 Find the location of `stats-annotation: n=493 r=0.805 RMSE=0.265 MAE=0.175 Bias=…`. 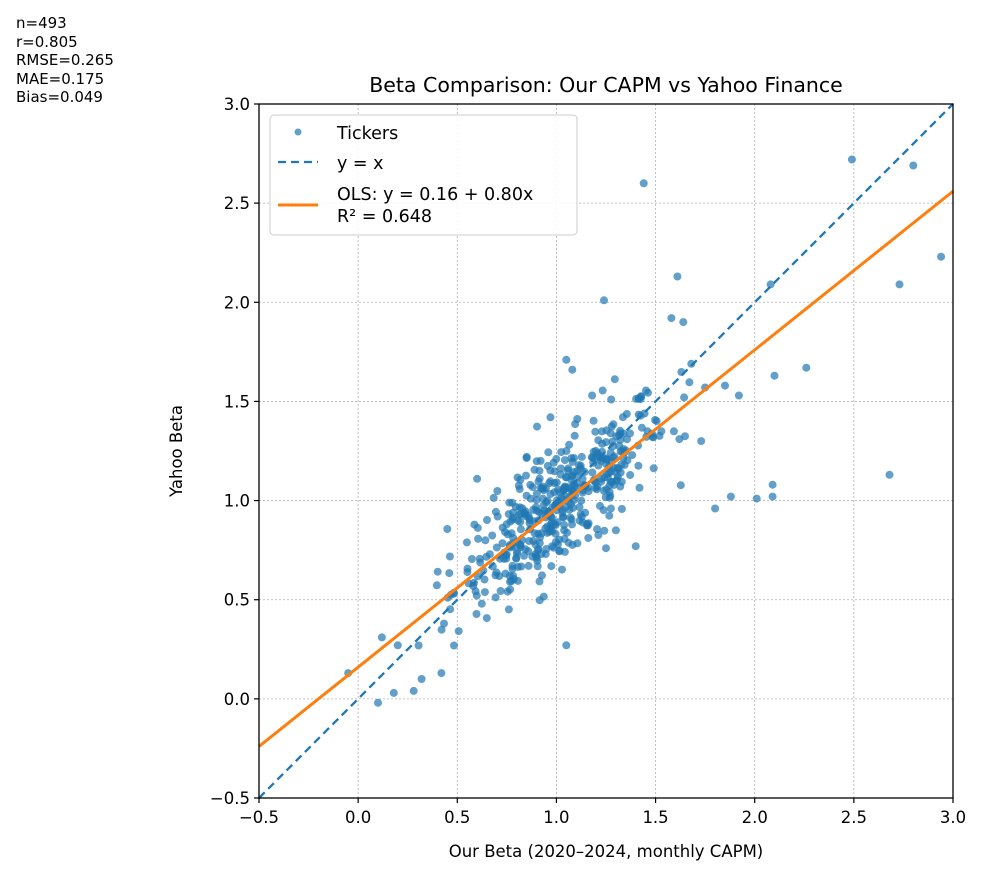

stats-annotation: n=493 r=0.805 RMSE=0.265 MAE=0.175 Bias=… is located at coordinates (65, 60).